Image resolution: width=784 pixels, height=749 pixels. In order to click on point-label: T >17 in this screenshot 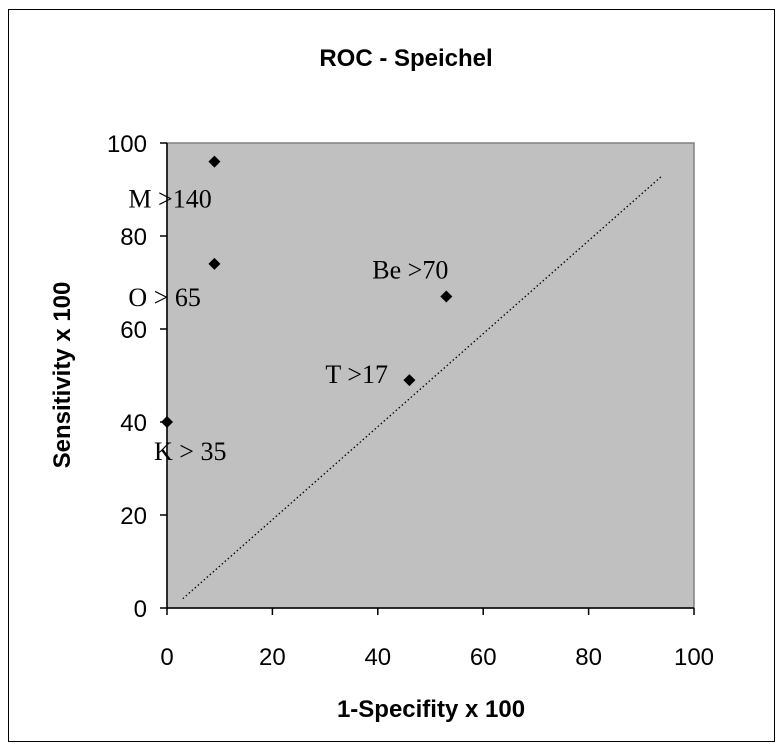, I will do `click(356, 374)`.